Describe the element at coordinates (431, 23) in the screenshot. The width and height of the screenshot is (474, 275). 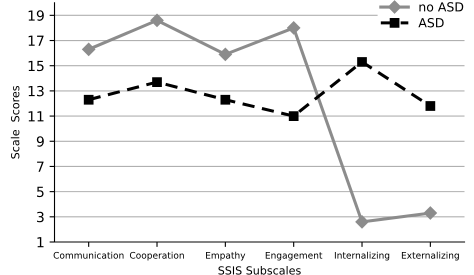
I see `legend-label: ASD` at that location.